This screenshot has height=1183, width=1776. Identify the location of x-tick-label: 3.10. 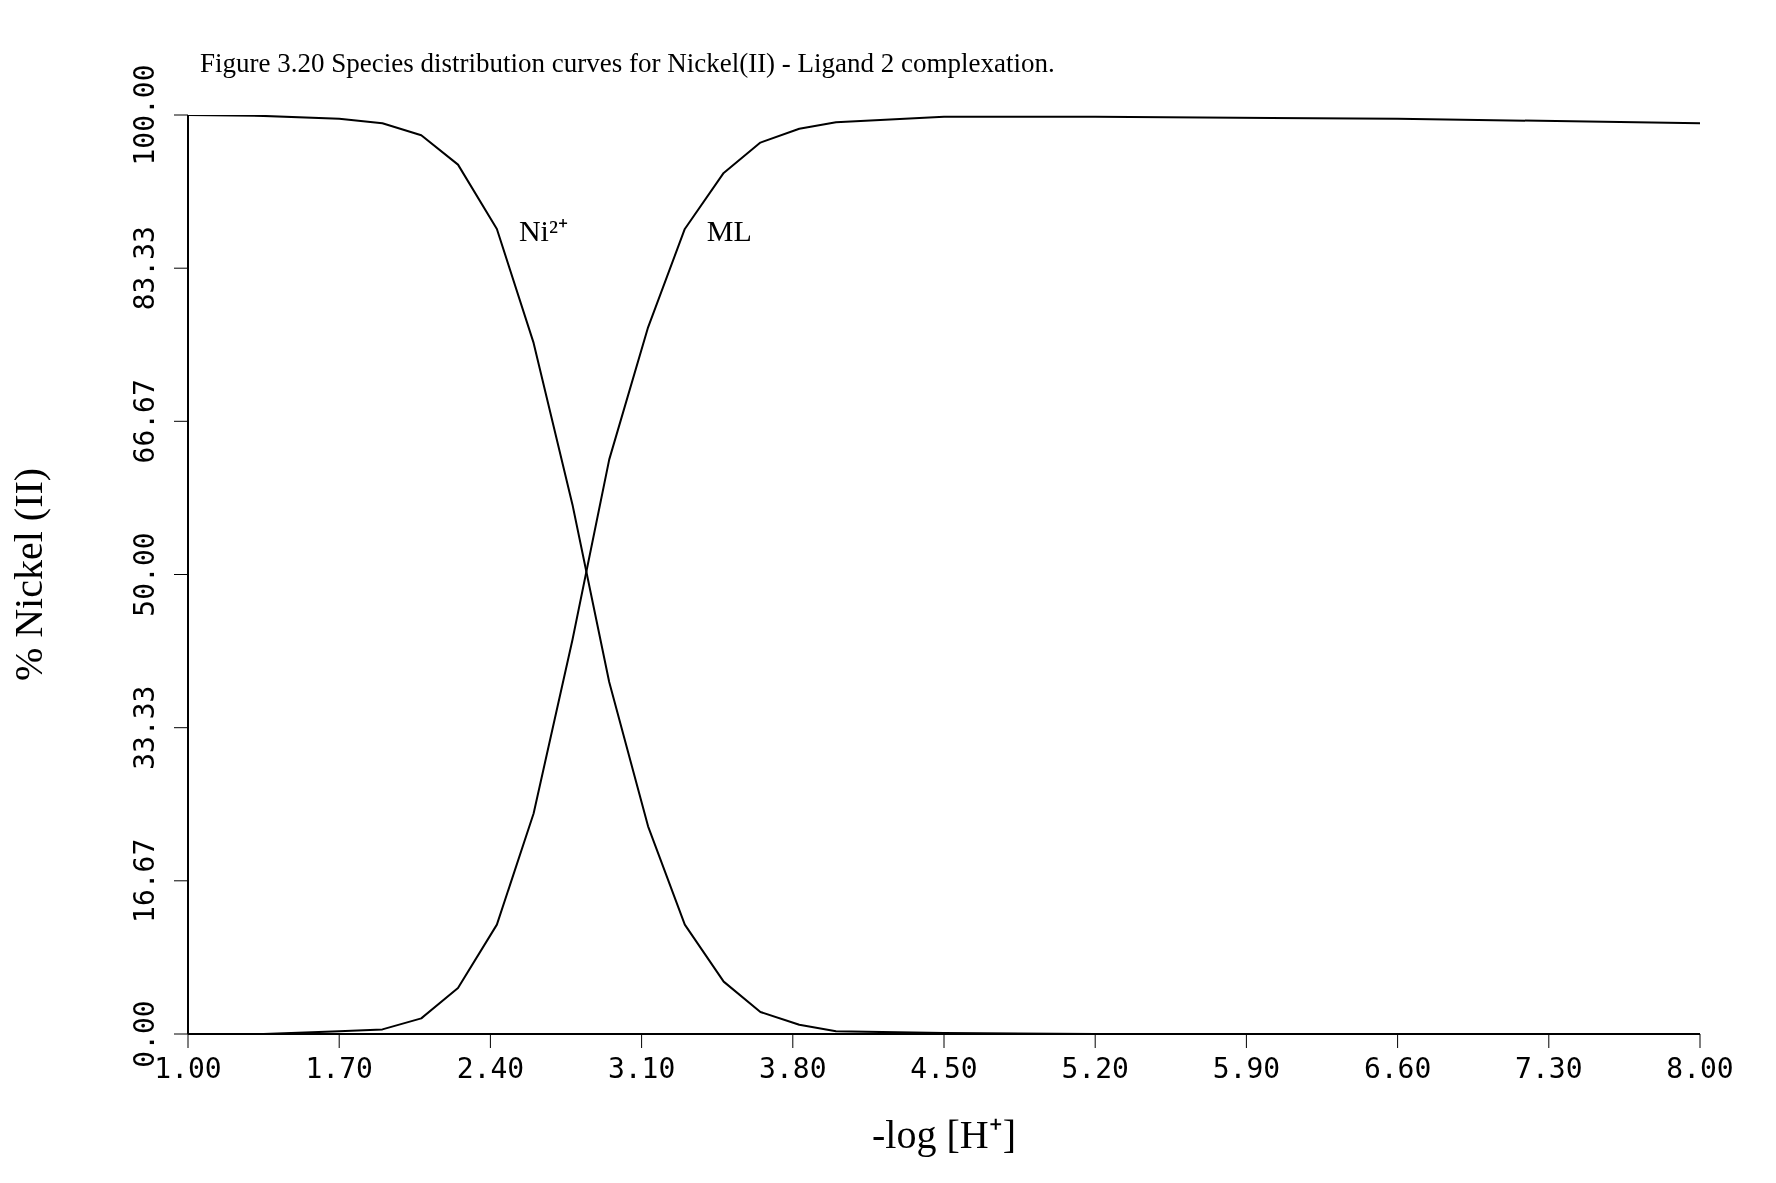
(641, 1068).